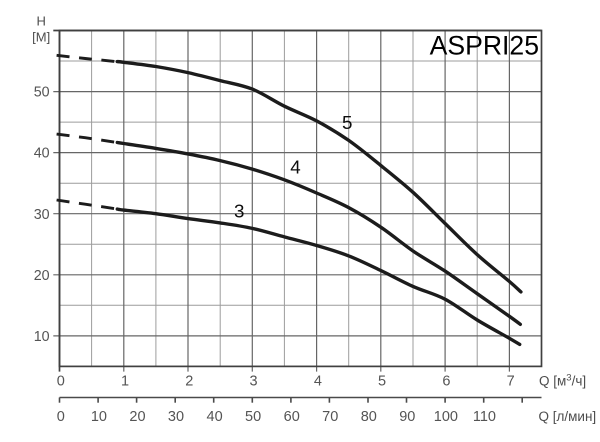  Describe the element at coordinates (446, 417) in the screenshot. I see `svg-text: 100` at that location.